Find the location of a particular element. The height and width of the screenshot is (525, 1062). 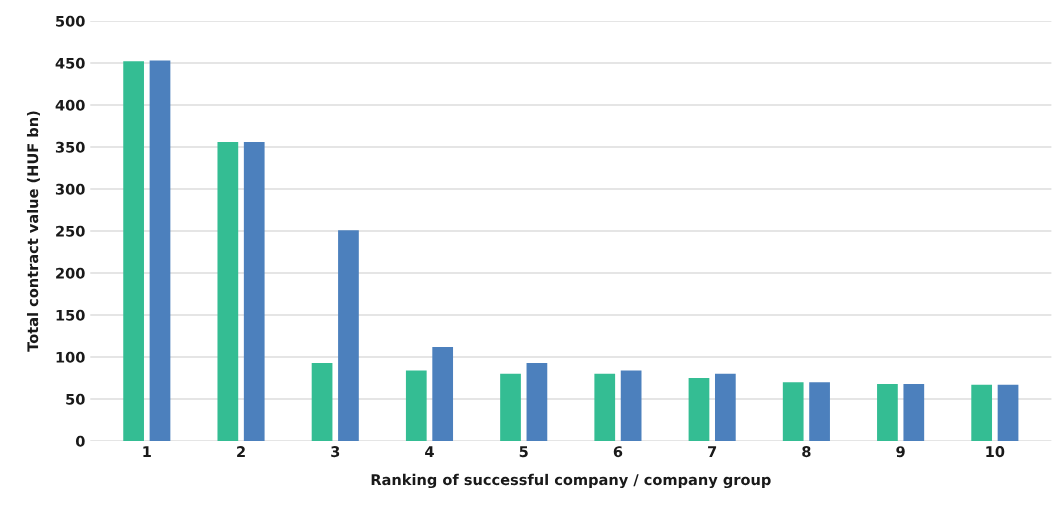

x-tick-label: 6 is located at coordinates (618, 452).